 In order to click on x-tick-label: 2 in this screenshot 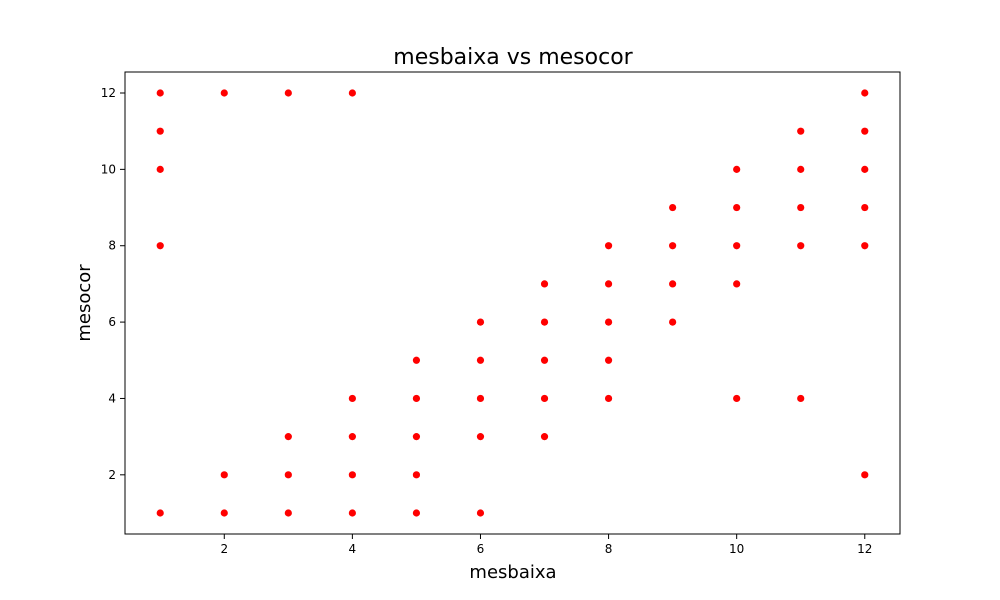, I will do `click(224, 549)`.